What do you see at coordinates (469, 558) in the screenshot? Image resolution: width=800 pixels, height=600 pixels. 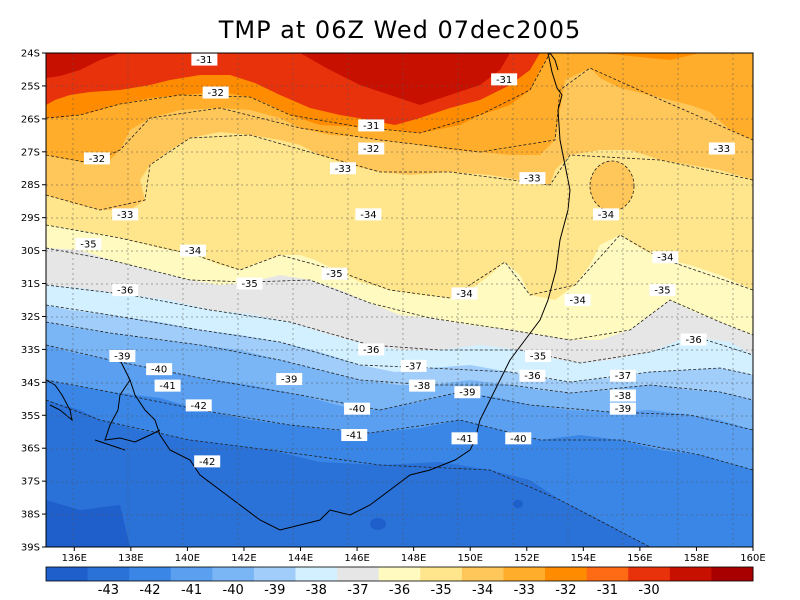 I see `lon-tick-label: 150E` at bounding box center [469, 558].